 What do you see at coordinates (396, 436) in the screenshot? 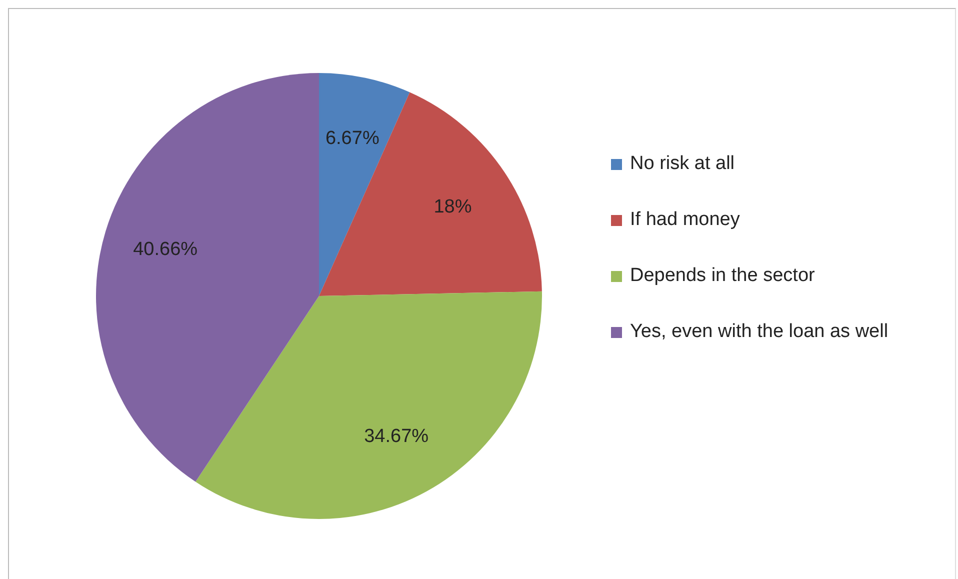
I see `data-label: 34.67%` at bounding box center [396, 436].